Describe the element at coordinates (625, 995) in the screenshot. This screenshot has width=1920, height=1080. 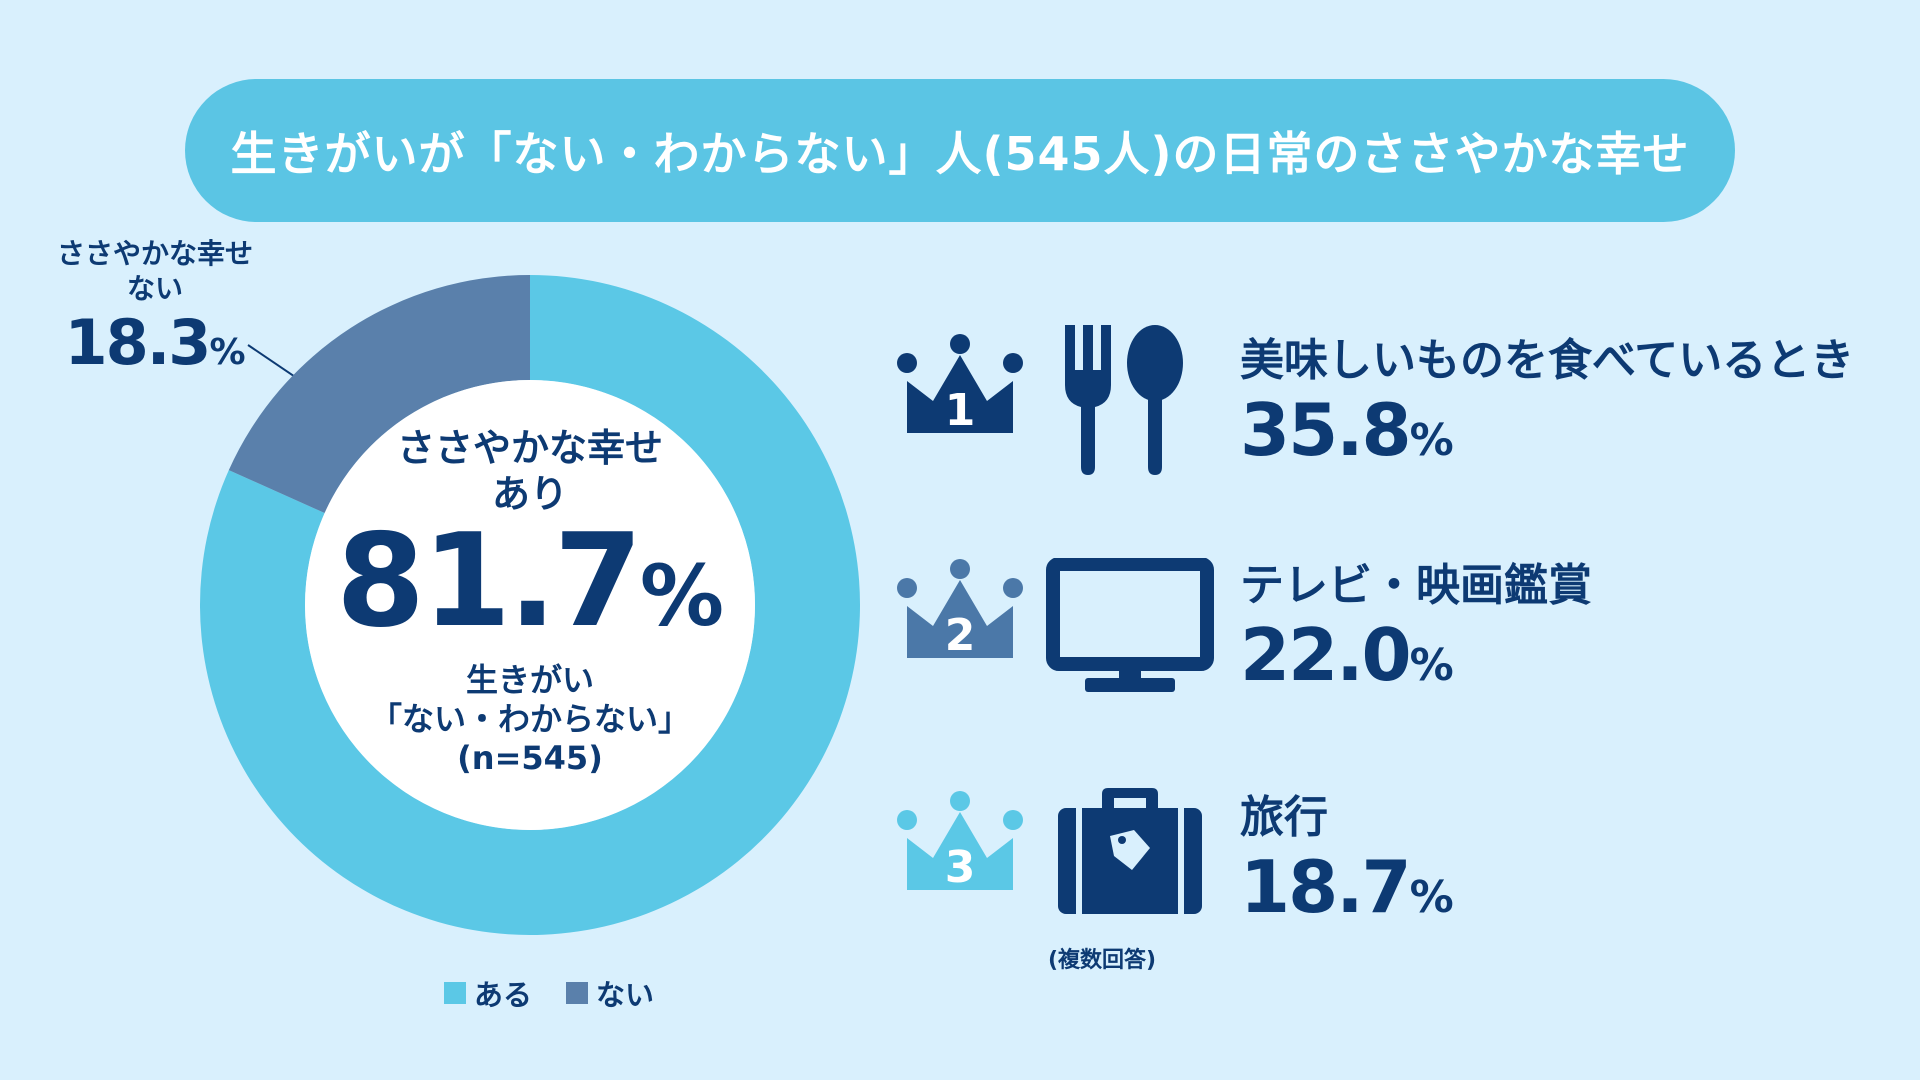
I see `legend-label-nai: ない` at that location.